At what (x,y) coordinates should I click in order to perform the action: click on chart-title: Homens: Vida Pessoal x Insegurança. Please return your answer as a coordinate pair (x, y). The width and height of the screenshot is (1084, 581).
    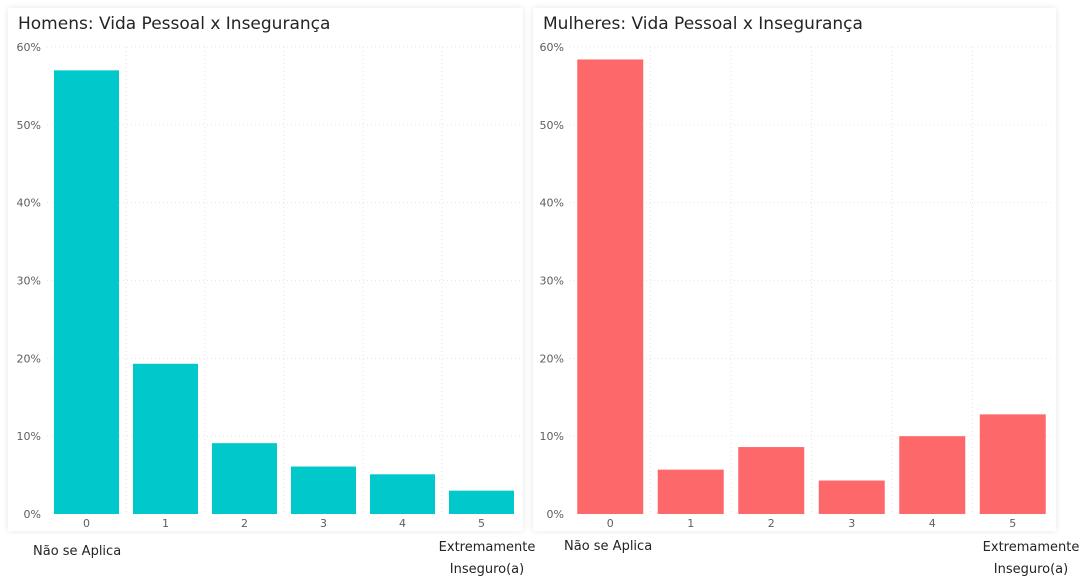
    Looking at the image, I should click on (174, 24).